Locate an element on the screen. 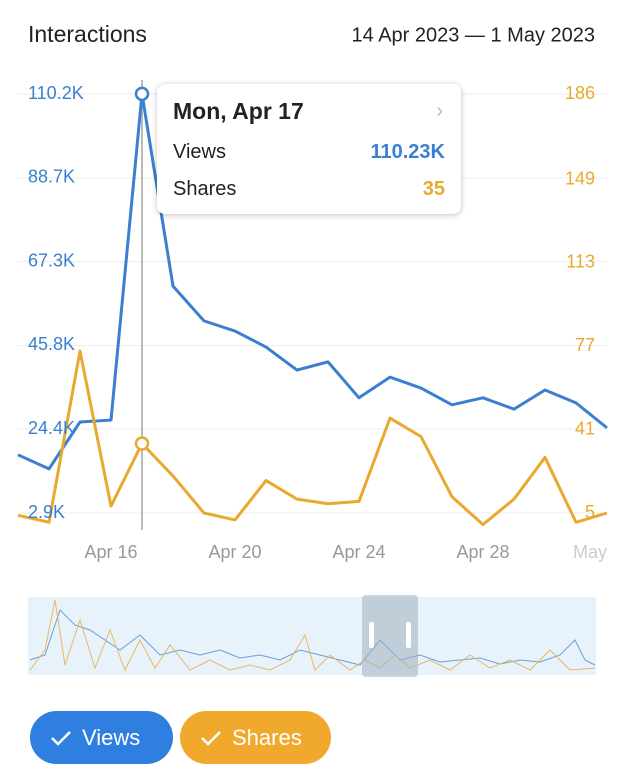 The height and width of the screenshot is (780, 623). legend-button: Views is located at coordinates (101, 737).